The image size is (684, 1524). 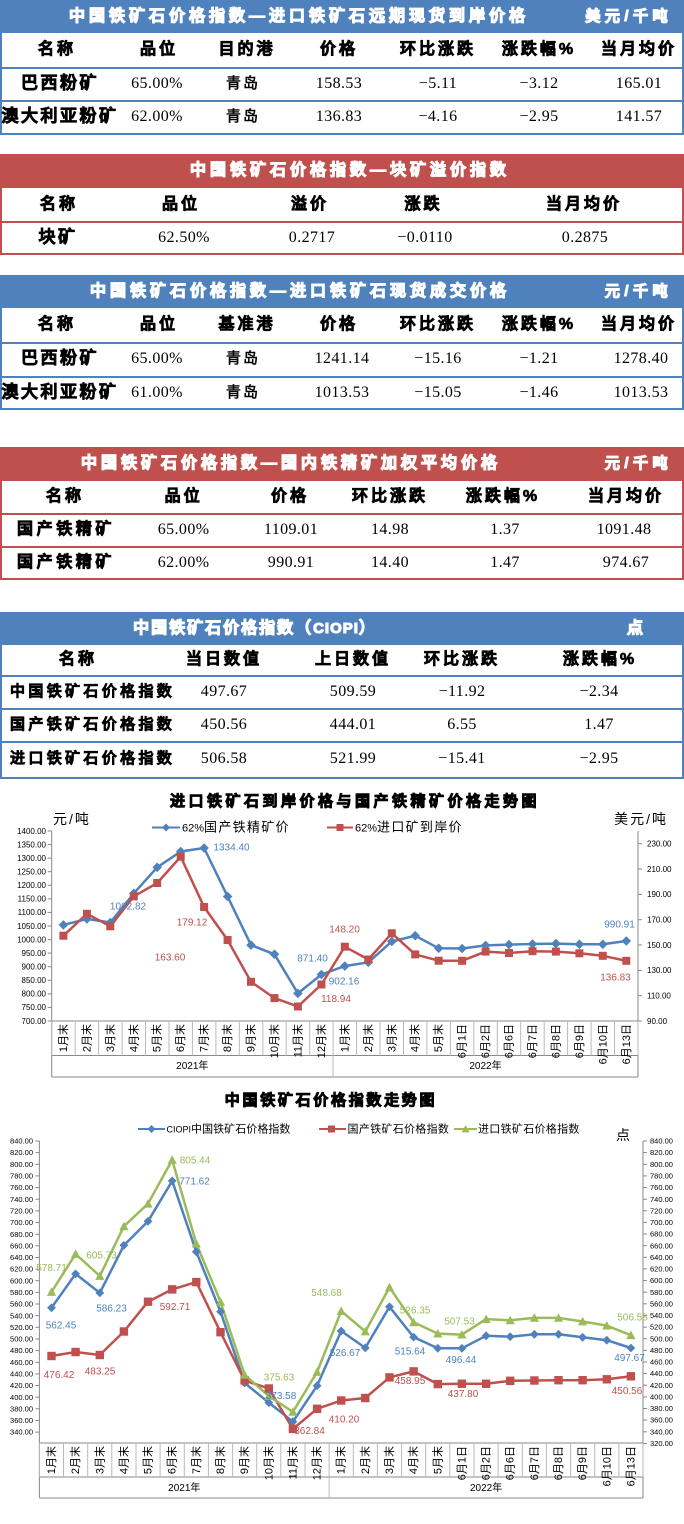 What do you see at coordinates (61, 1326) in the screenshot?
I see `svg-text: 562.45` at bounding box center [61, 1326].